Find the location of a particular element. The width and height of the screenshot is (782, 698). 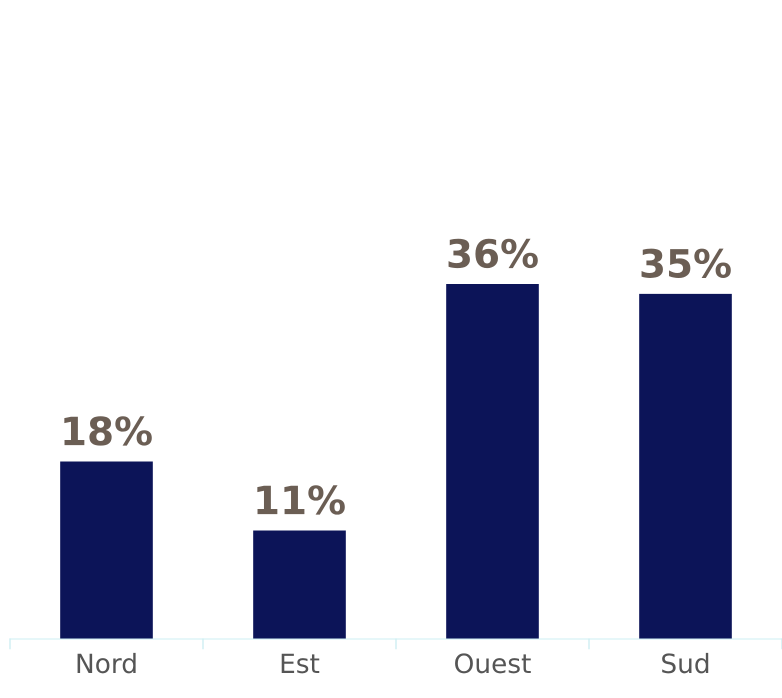

x-tick-label: Ouest is located at coordinates (493, 663).